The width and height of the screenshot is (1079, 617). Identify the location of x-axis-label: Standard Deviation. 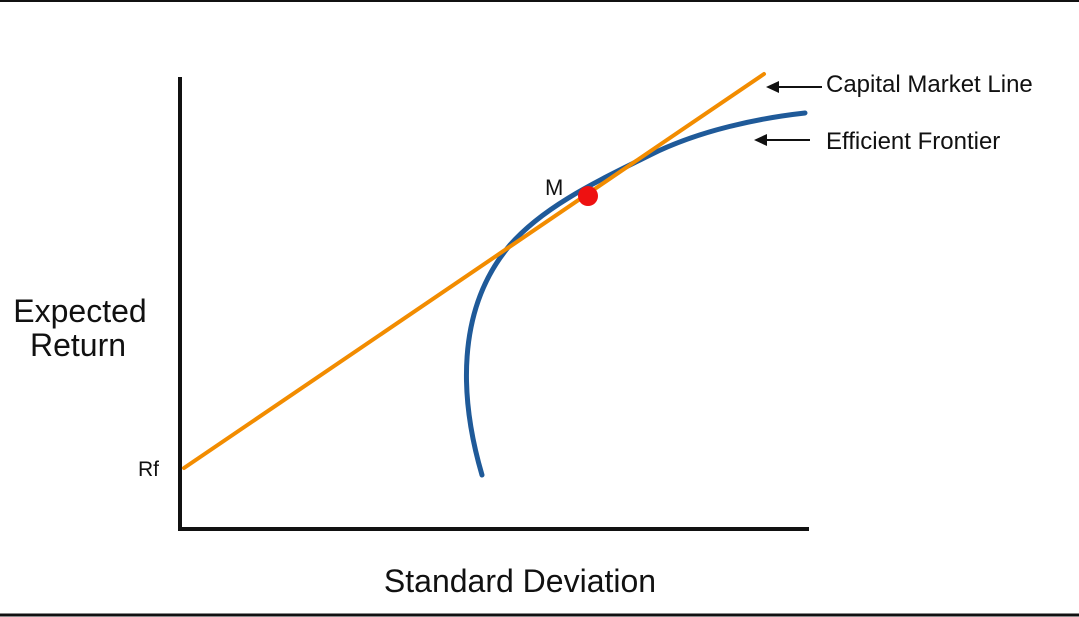
(520, 581).